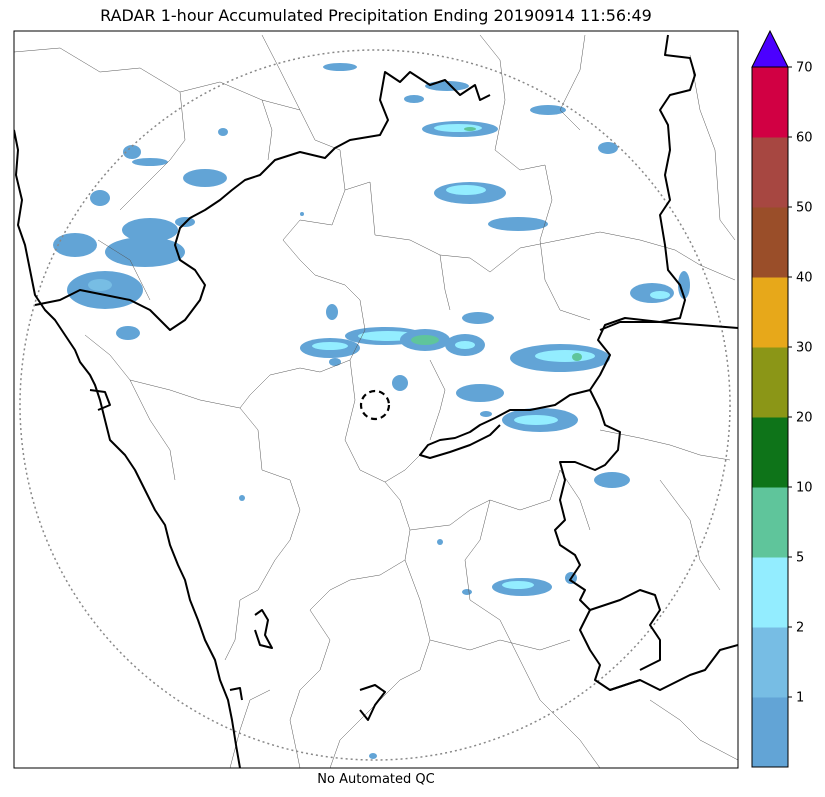 The image size is (825, 797). I want to click on colorbar-tick-label: 5, so click(800, 558).